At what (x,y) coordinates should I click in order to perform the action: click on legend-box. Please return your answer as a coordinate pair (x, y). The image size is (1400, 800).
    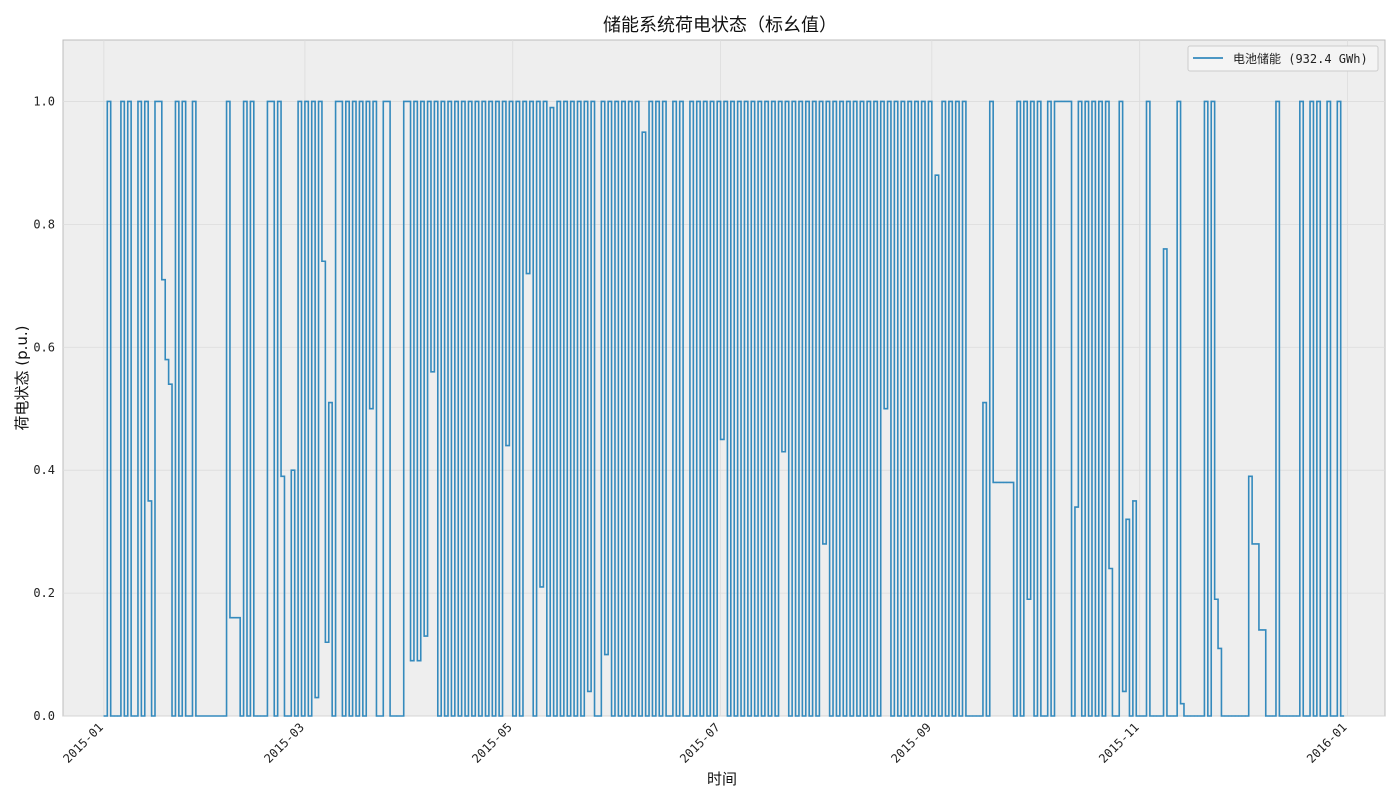
    Looking at the image, I should click on (1283, 58).